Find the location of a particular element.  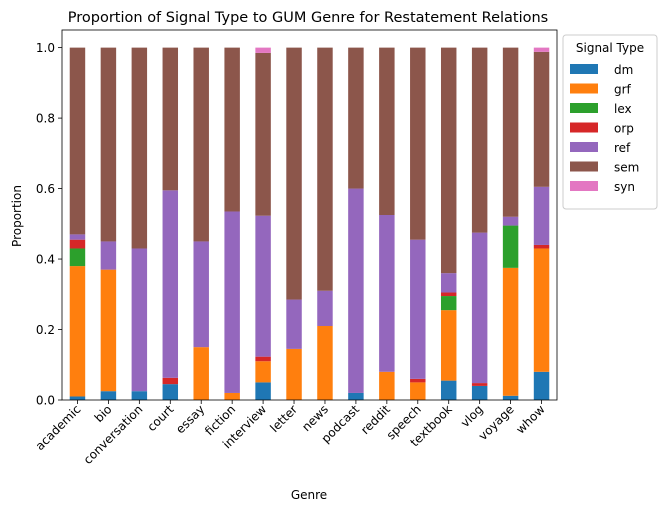

x-axis-label: Genre is located at coordinates (309, 495).